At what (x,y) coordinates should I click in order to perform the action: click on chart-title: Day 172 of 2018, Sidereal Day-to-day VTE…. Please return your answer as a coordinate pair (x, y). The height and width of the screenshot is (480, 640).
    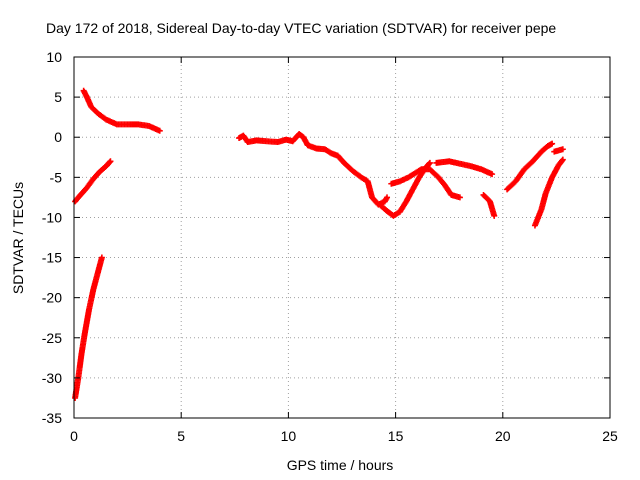
    Looking at the image, I should click on (301, 28).